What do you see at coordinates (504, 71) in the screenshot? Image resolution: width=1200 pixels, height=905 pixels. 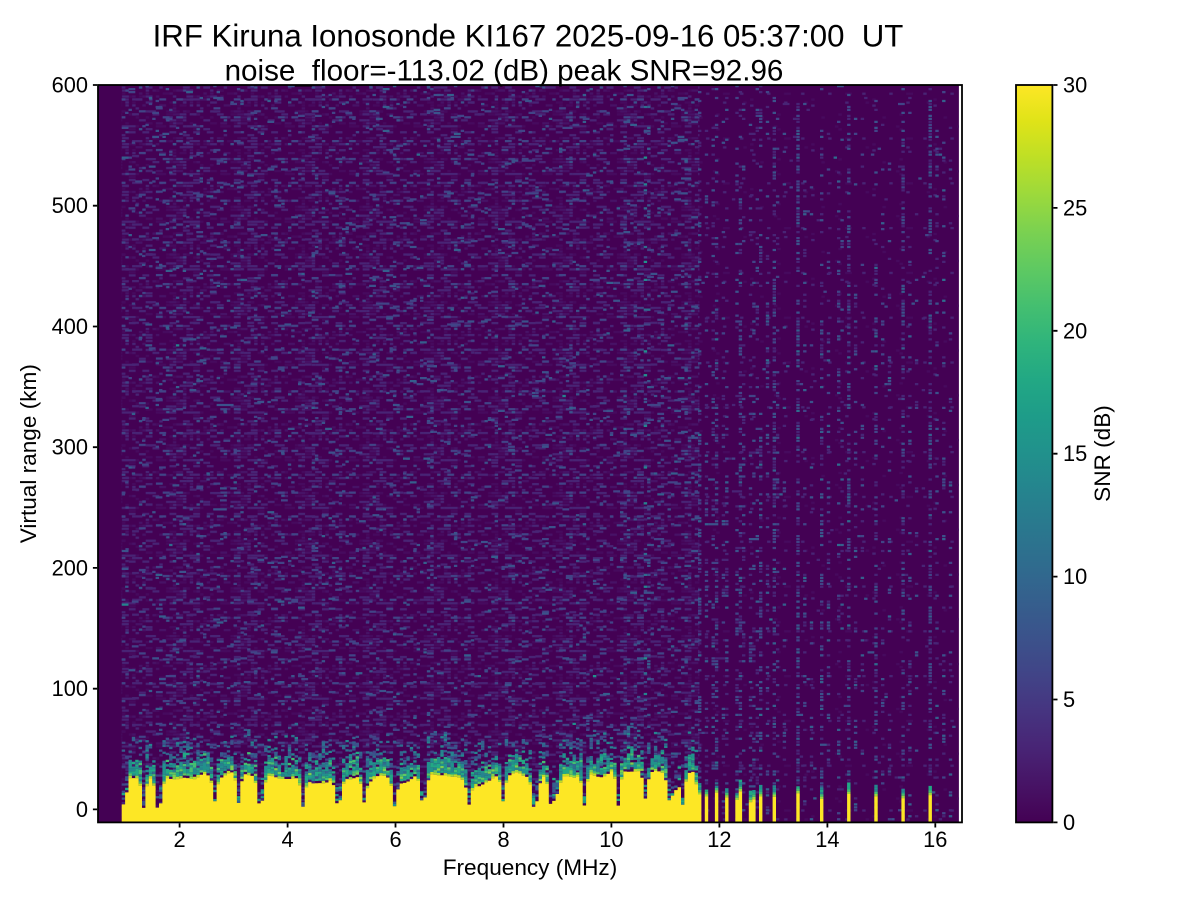 I see `svg-text:noise_floor=-113.02 (dB) peak: noise_floor=-113.02 (dB) peak SNR=92.96` at bounding box center [504, 71].